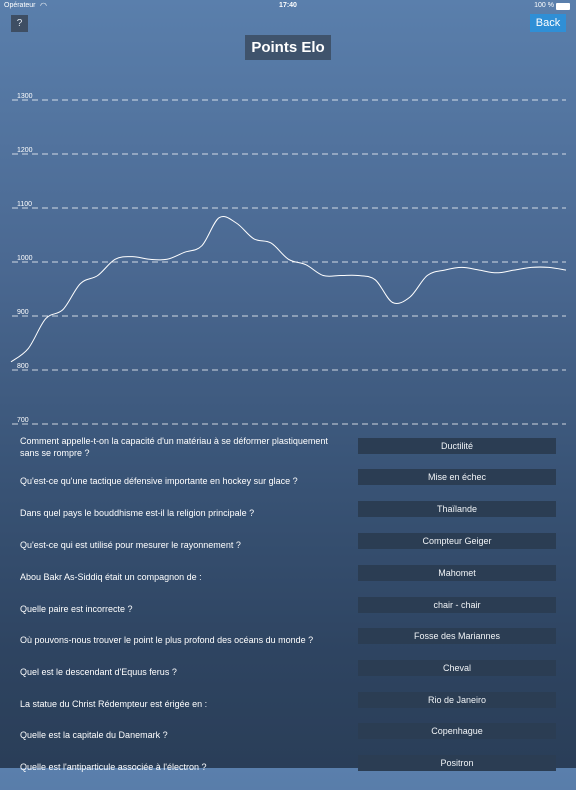  Describe the element at coordinates (457, 700) in the screenshot. I see `answer-box: Rio de Janeiro` at that location.